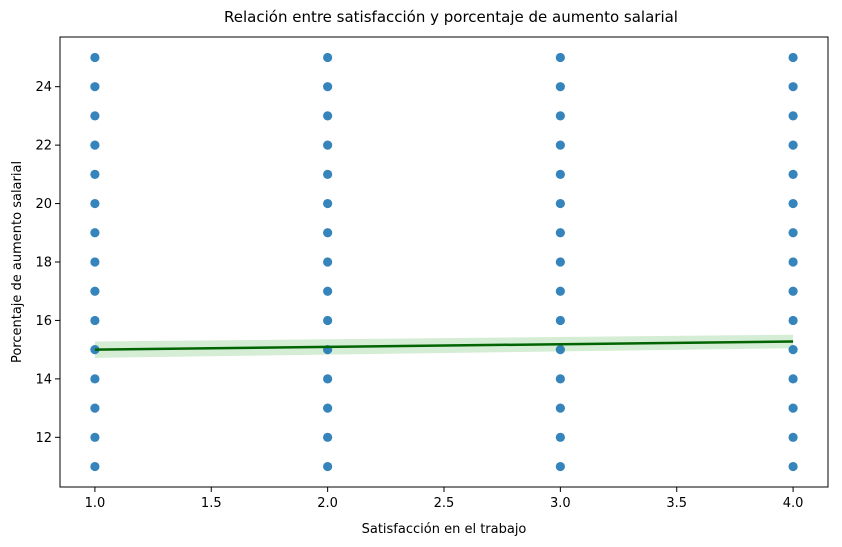  Describe the element at coordinates (43, 379) in the screenshot. I see `y-tick-label: 14` at that location.